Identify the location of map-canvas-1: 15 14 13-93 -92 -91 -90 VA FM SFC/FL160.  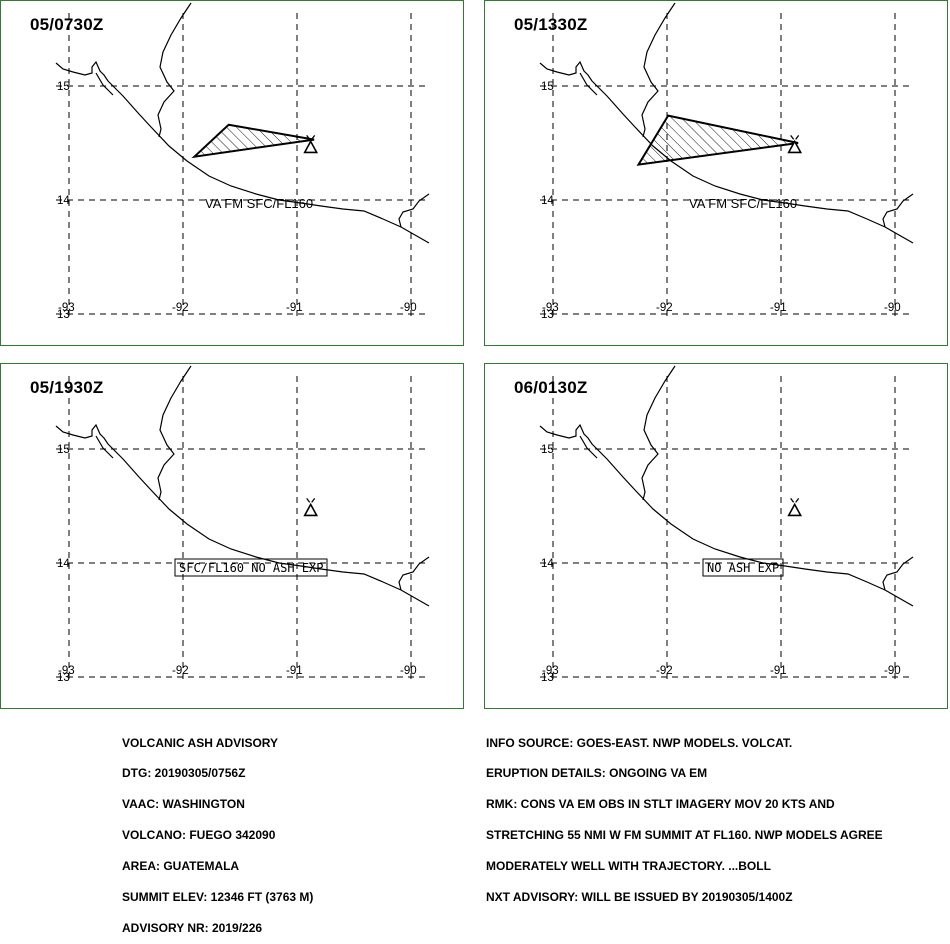
(242, 161).